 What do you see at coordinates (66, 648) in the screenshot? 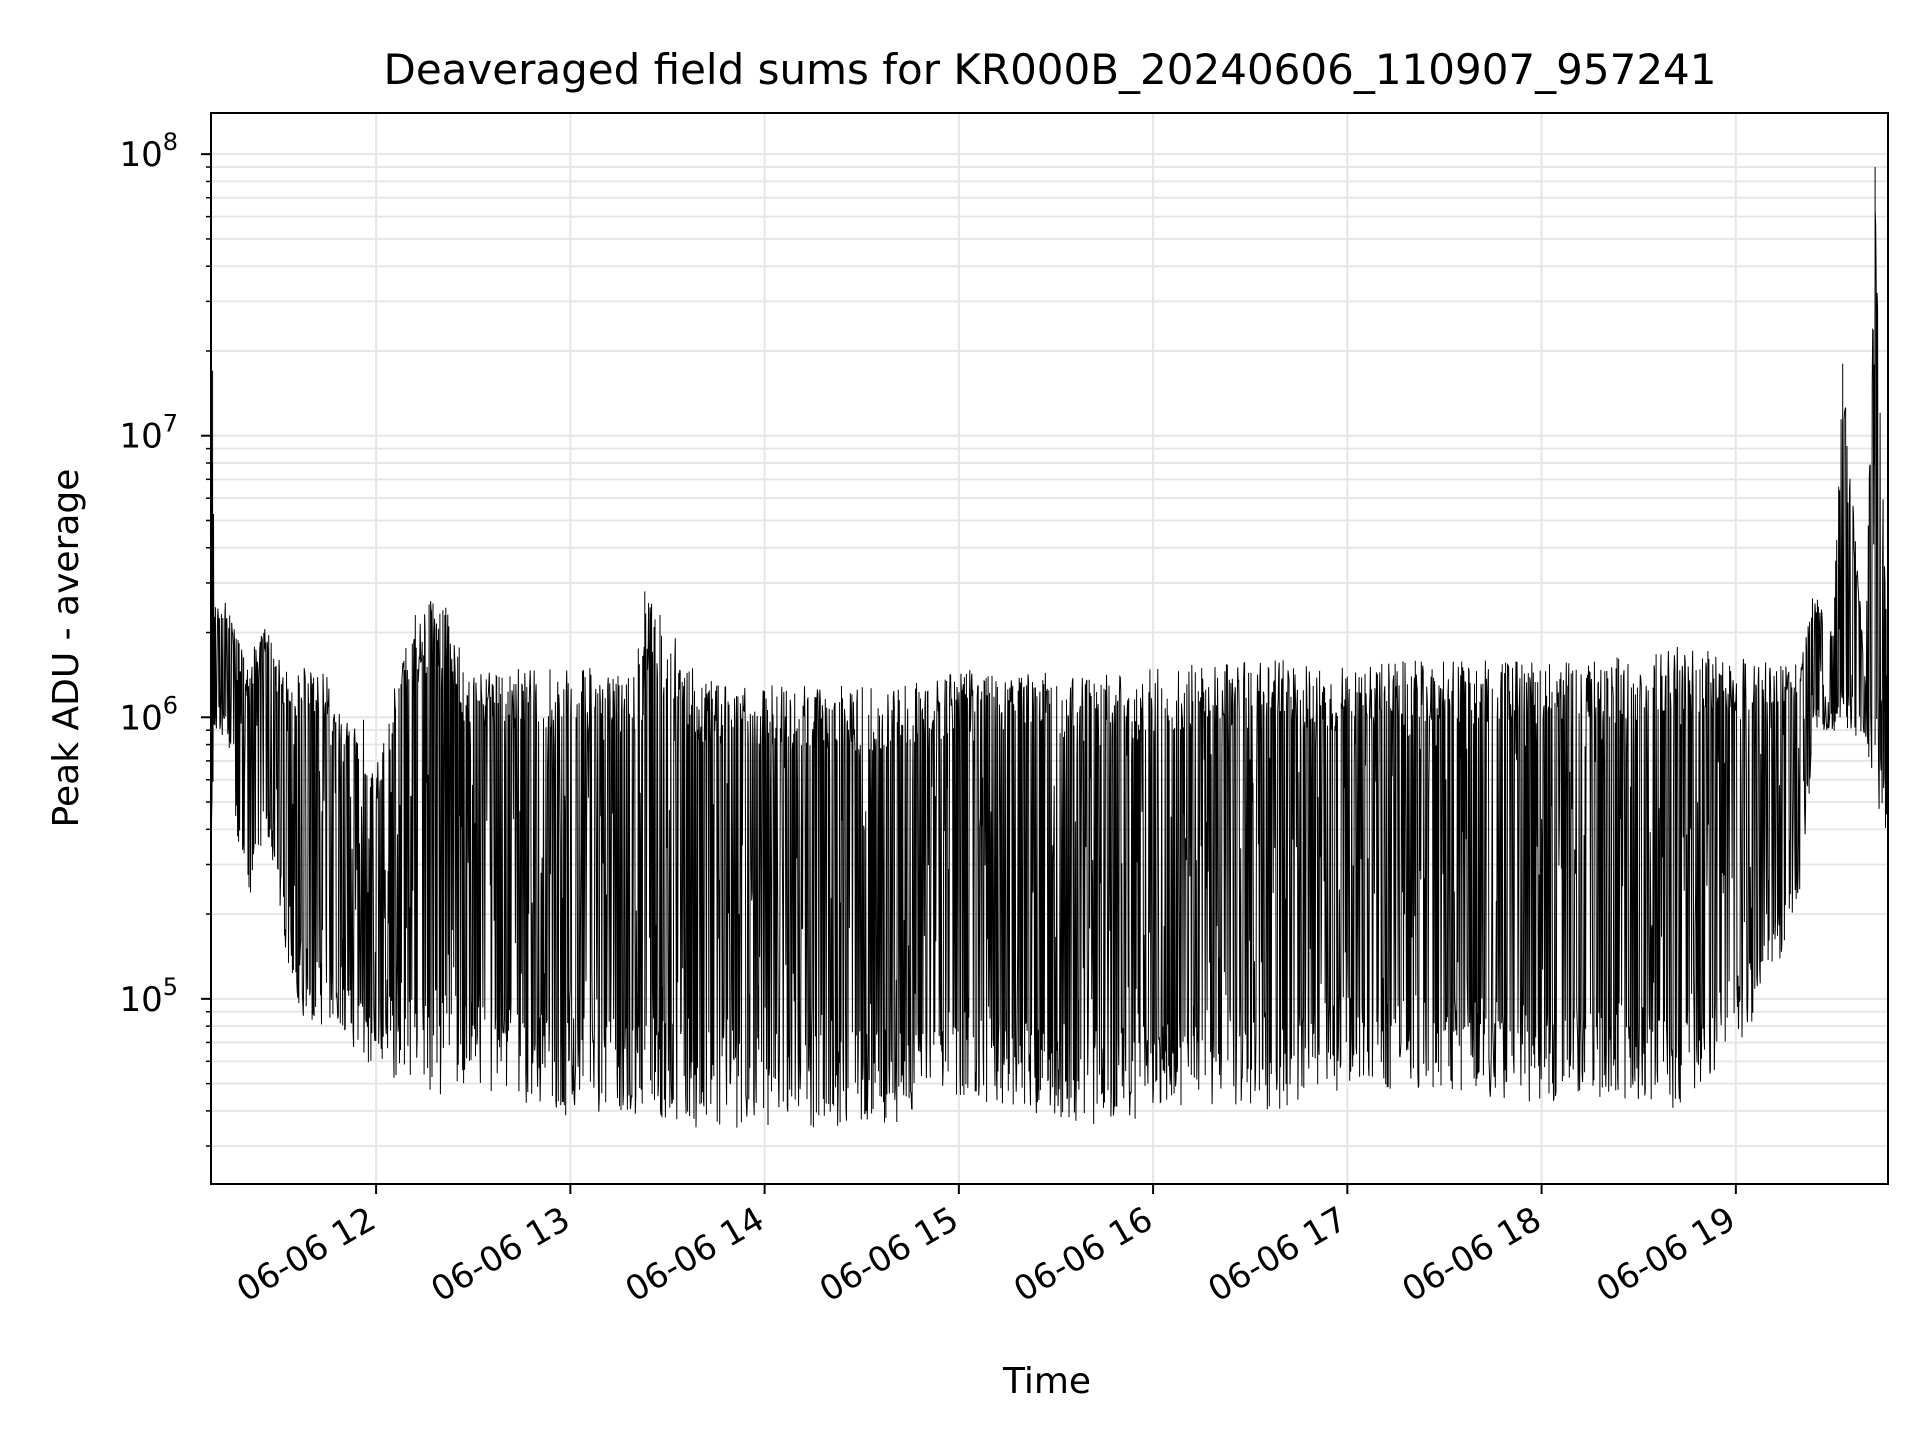
I see `y-axis-label: Peak ADU - average` at bounding box center [66, 648].